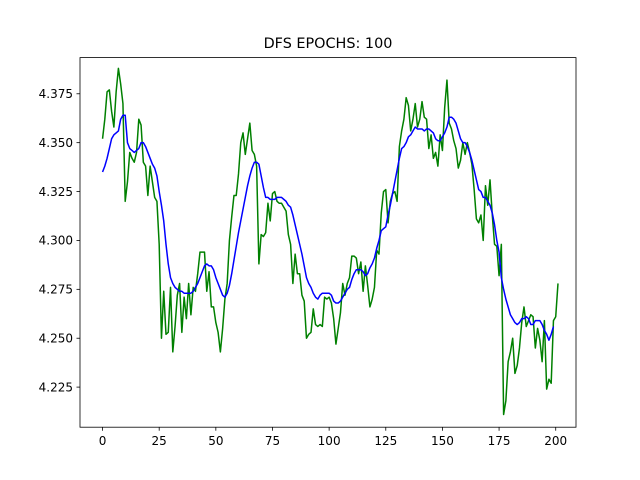 This screenshot has height=480, width=640. I want to click on x-tick-label: 175, so click(499, 441).